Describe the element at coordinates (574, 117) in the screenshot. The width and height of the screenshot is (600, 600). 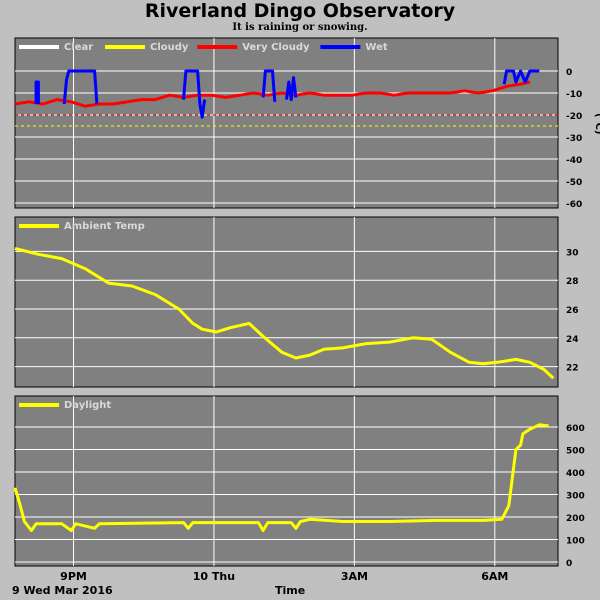
I see `y-tick-label-sky-2: -20` at that location.